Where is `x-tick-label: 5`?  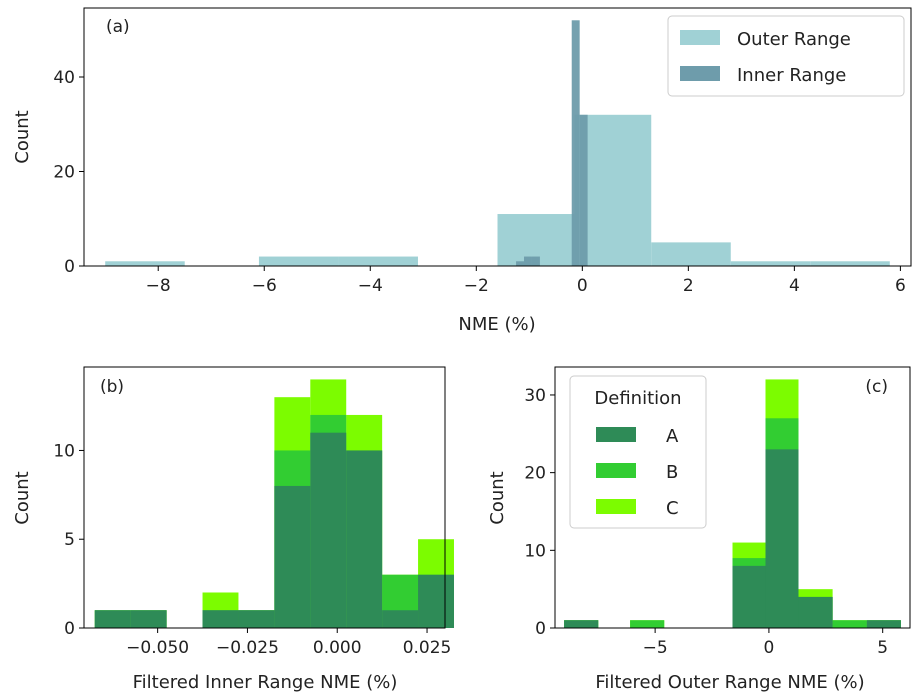
x-tick-label: 5 is located at coordinates (882, 648).